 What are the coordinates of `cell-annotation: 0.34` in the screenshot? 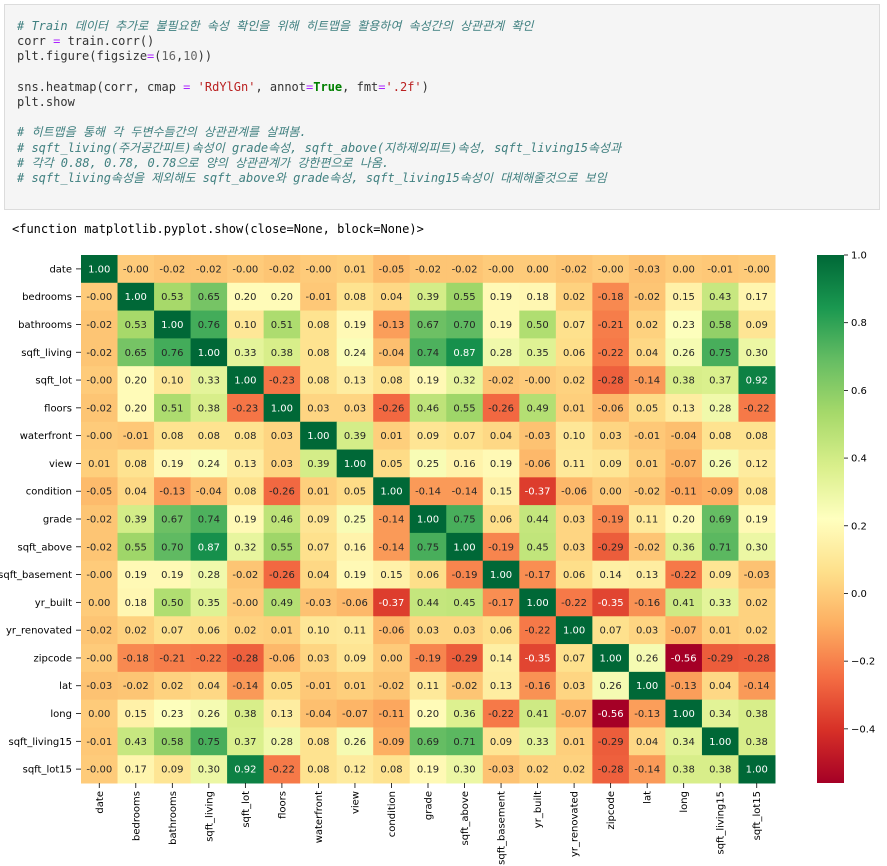 It's located at (720, 714).